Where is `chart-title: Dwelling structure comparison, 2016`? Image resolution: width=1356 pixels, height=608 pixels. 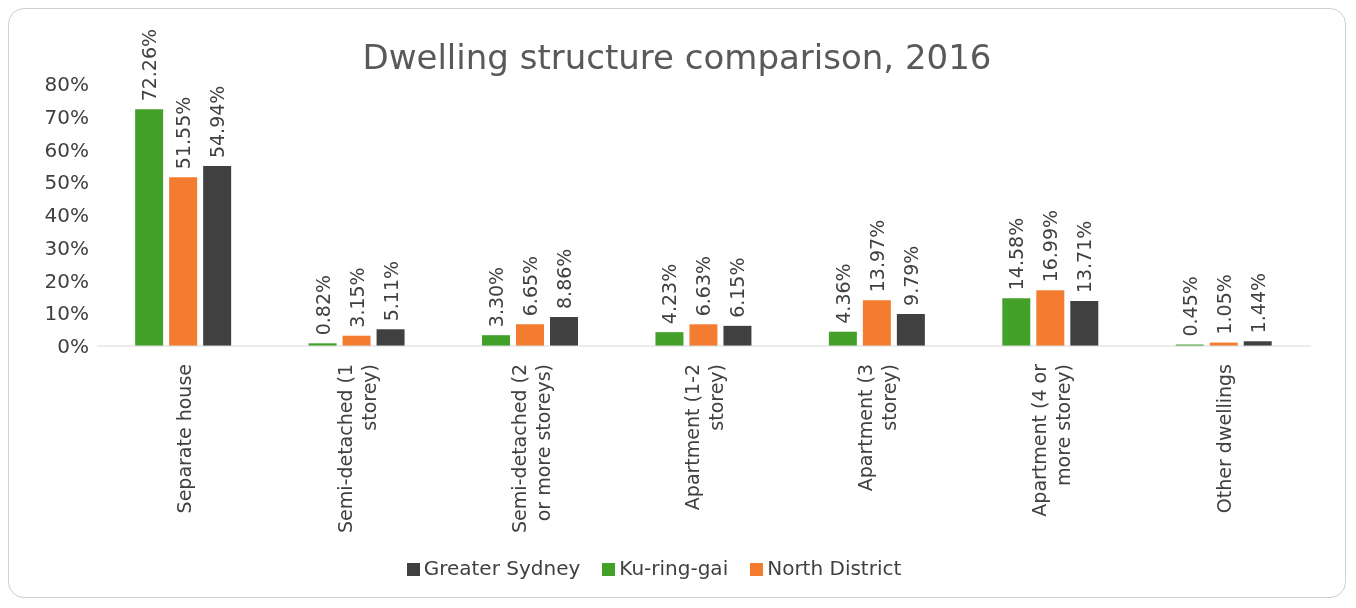 chart-title: Dwelling structure comparison, 2016 is located at coordinates (677, 57).